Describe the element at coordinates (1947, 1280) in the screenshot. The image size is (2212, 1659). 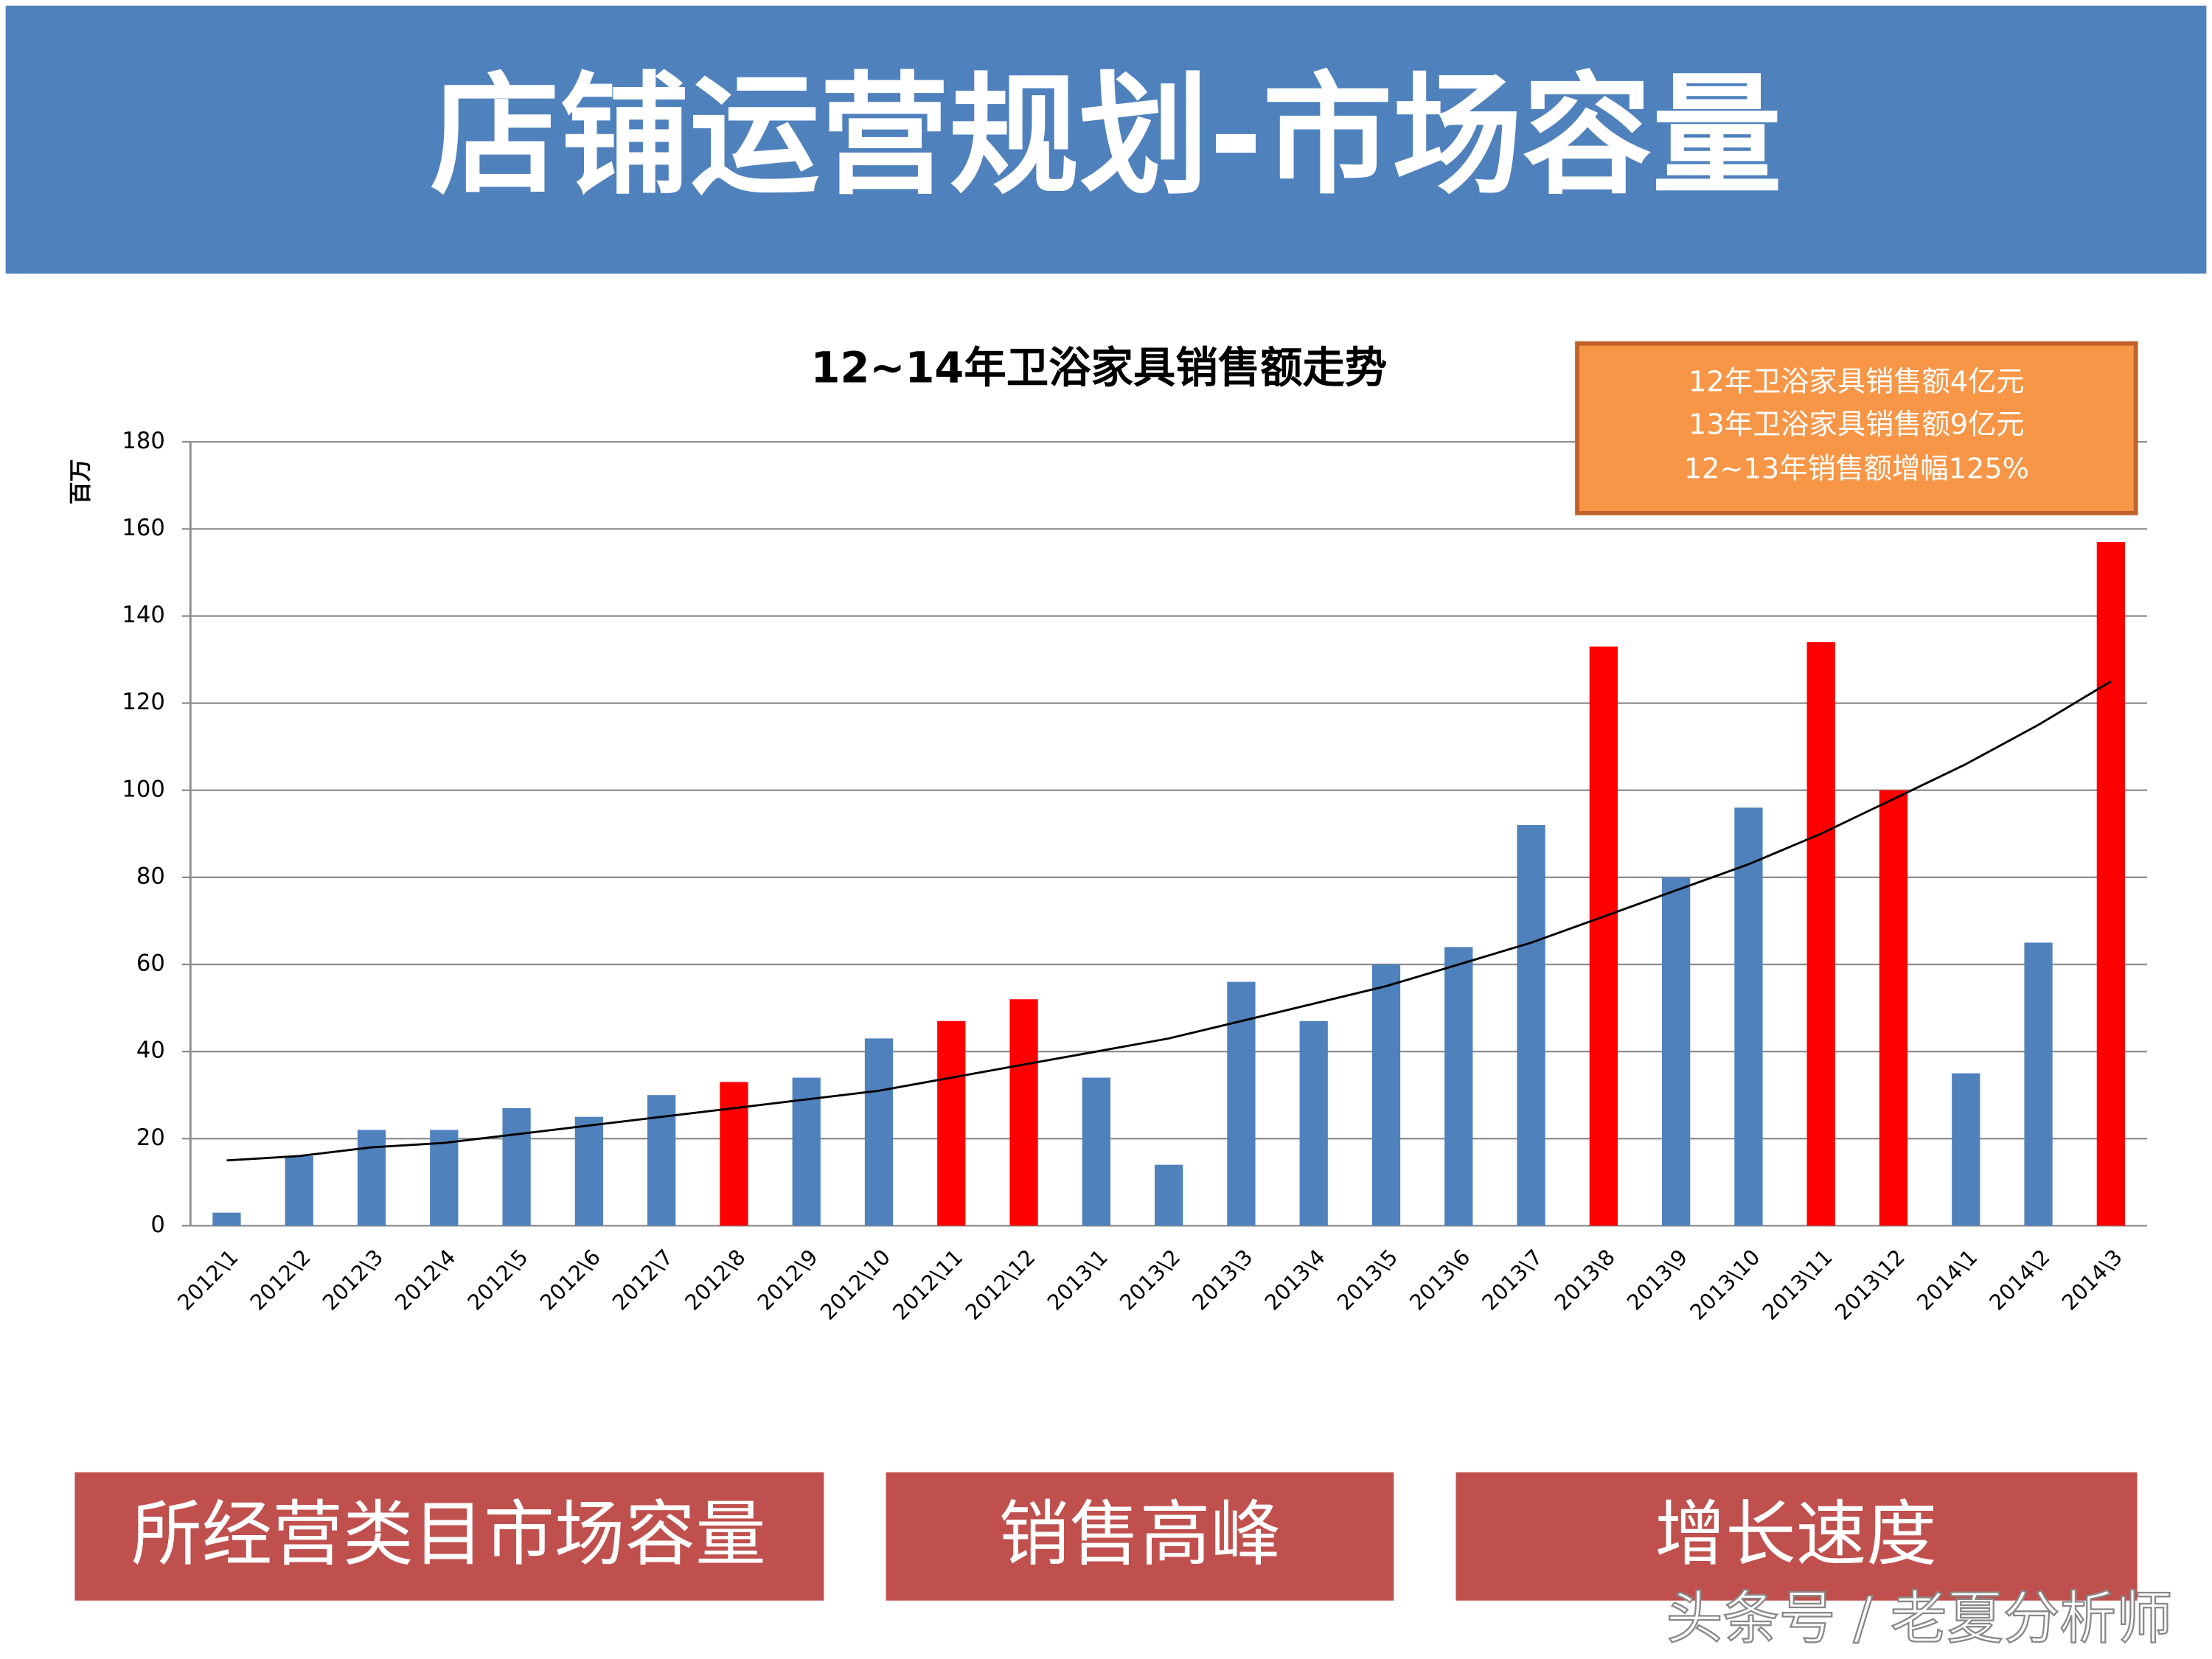
I see `x-tick-label: 2014\1` at that location.